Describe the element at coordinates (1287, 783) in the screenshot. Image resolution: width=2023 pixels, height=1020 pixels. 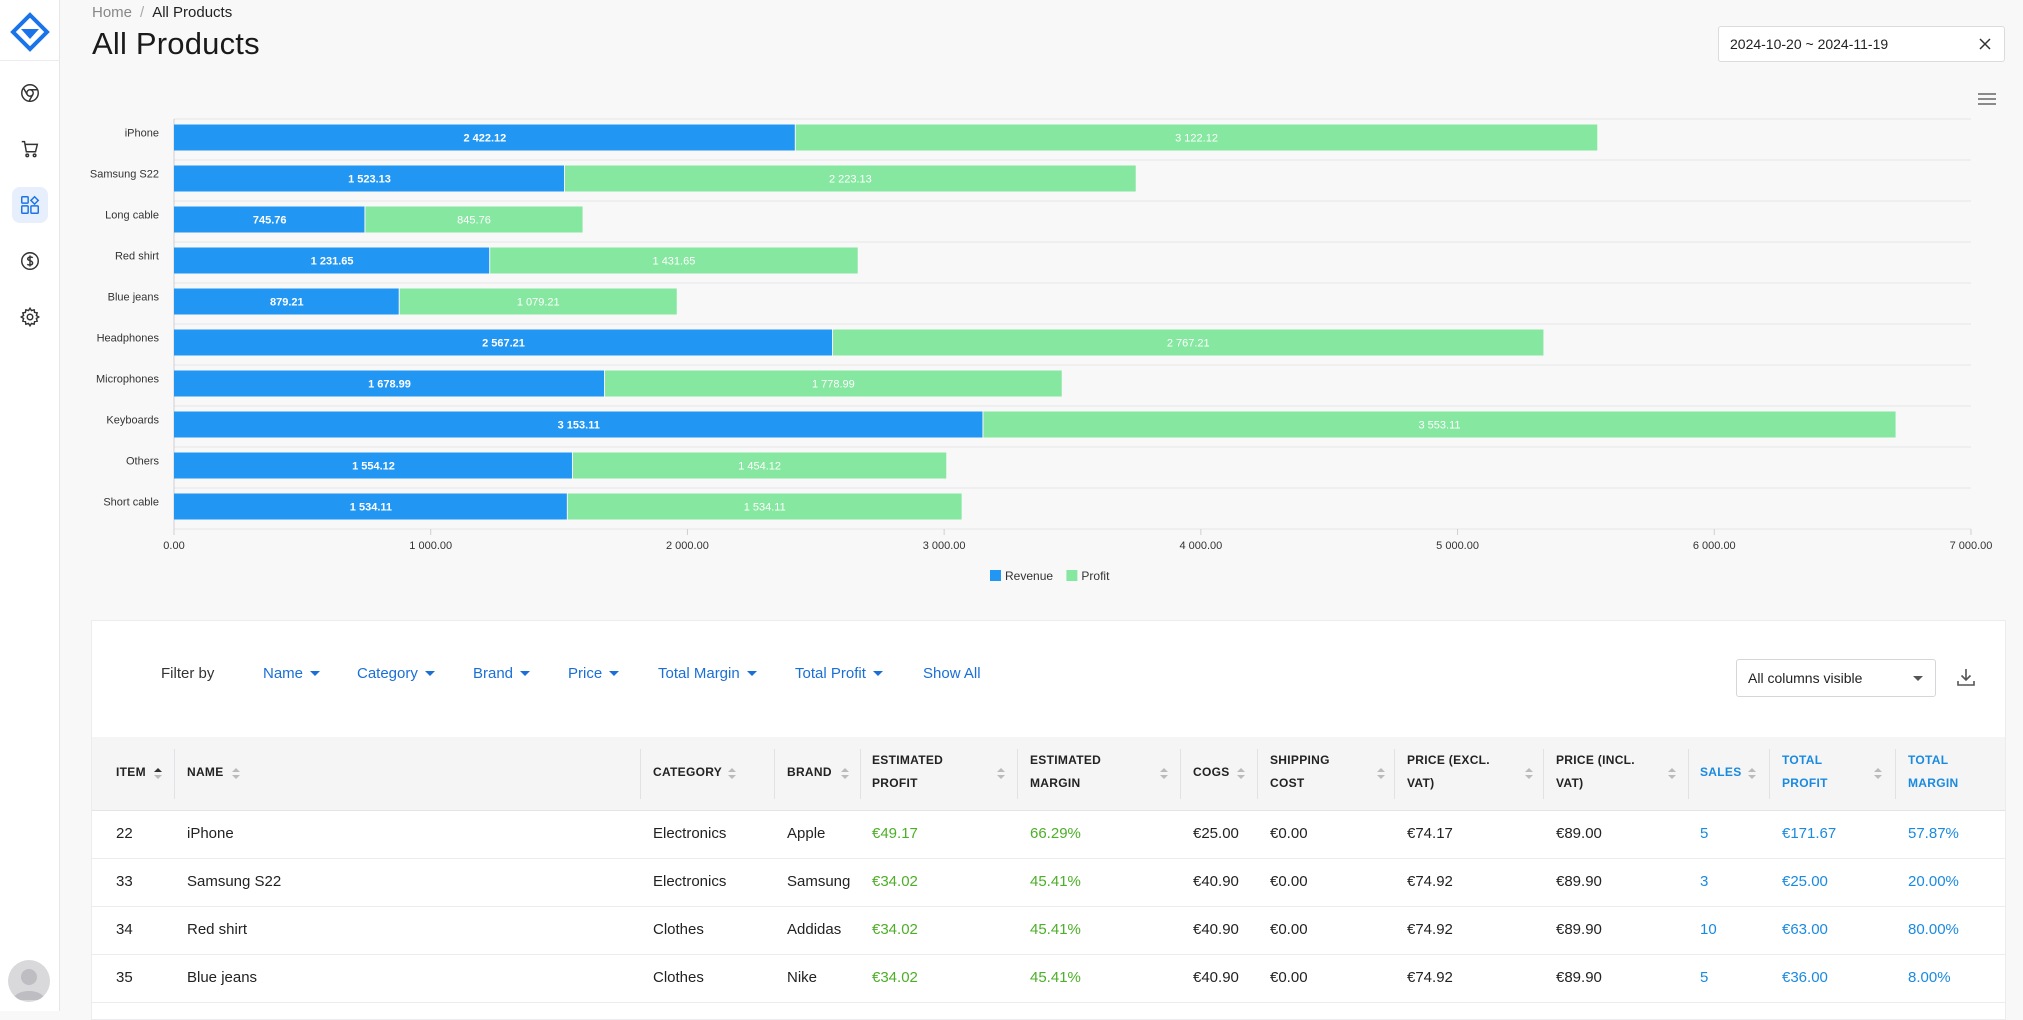
I see `column-header-label: COST` at that location.